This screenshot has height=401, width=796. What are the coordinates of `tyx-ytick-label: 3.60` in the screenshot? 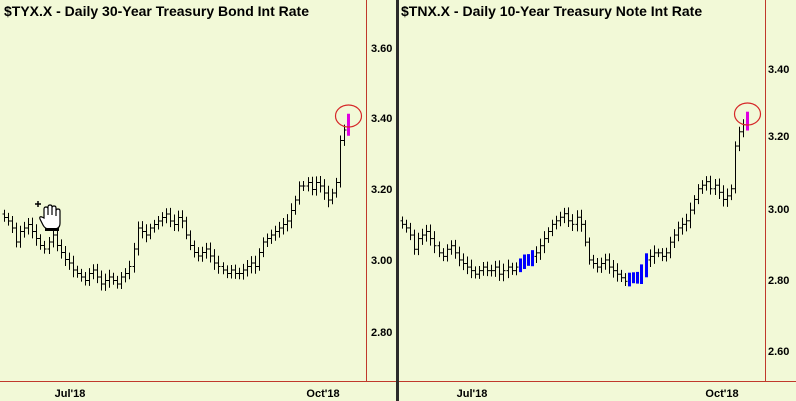 It's located at (381, 49).